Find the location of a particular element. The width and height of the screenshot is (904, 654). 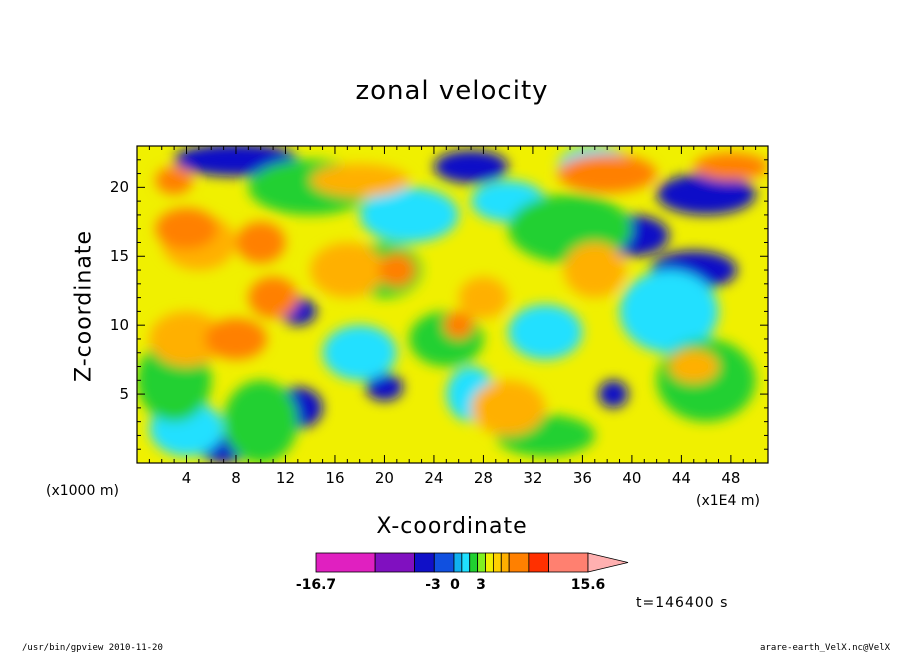

x-tick-label: 12 is located at coordinates (285, 478).